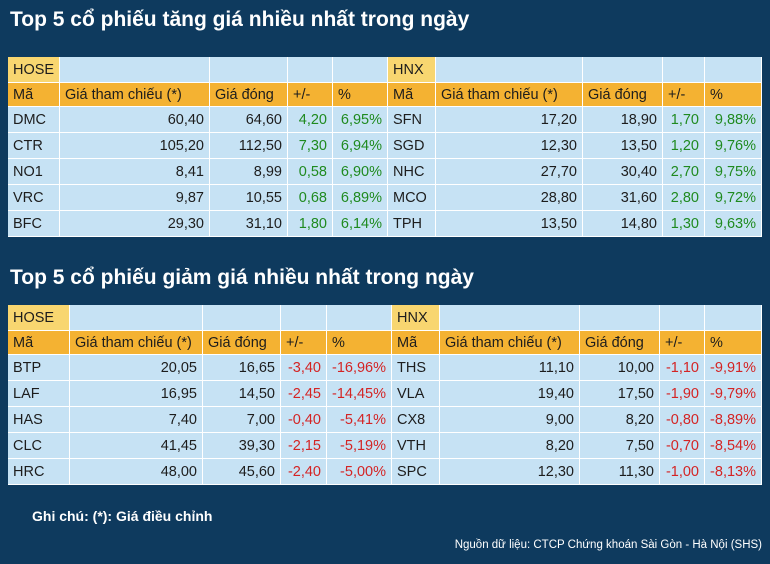 The image size is (770, 564). Describe the element at coordinates (304, 472) in the screenshot. I see `value-cell: -2,40` at that location.